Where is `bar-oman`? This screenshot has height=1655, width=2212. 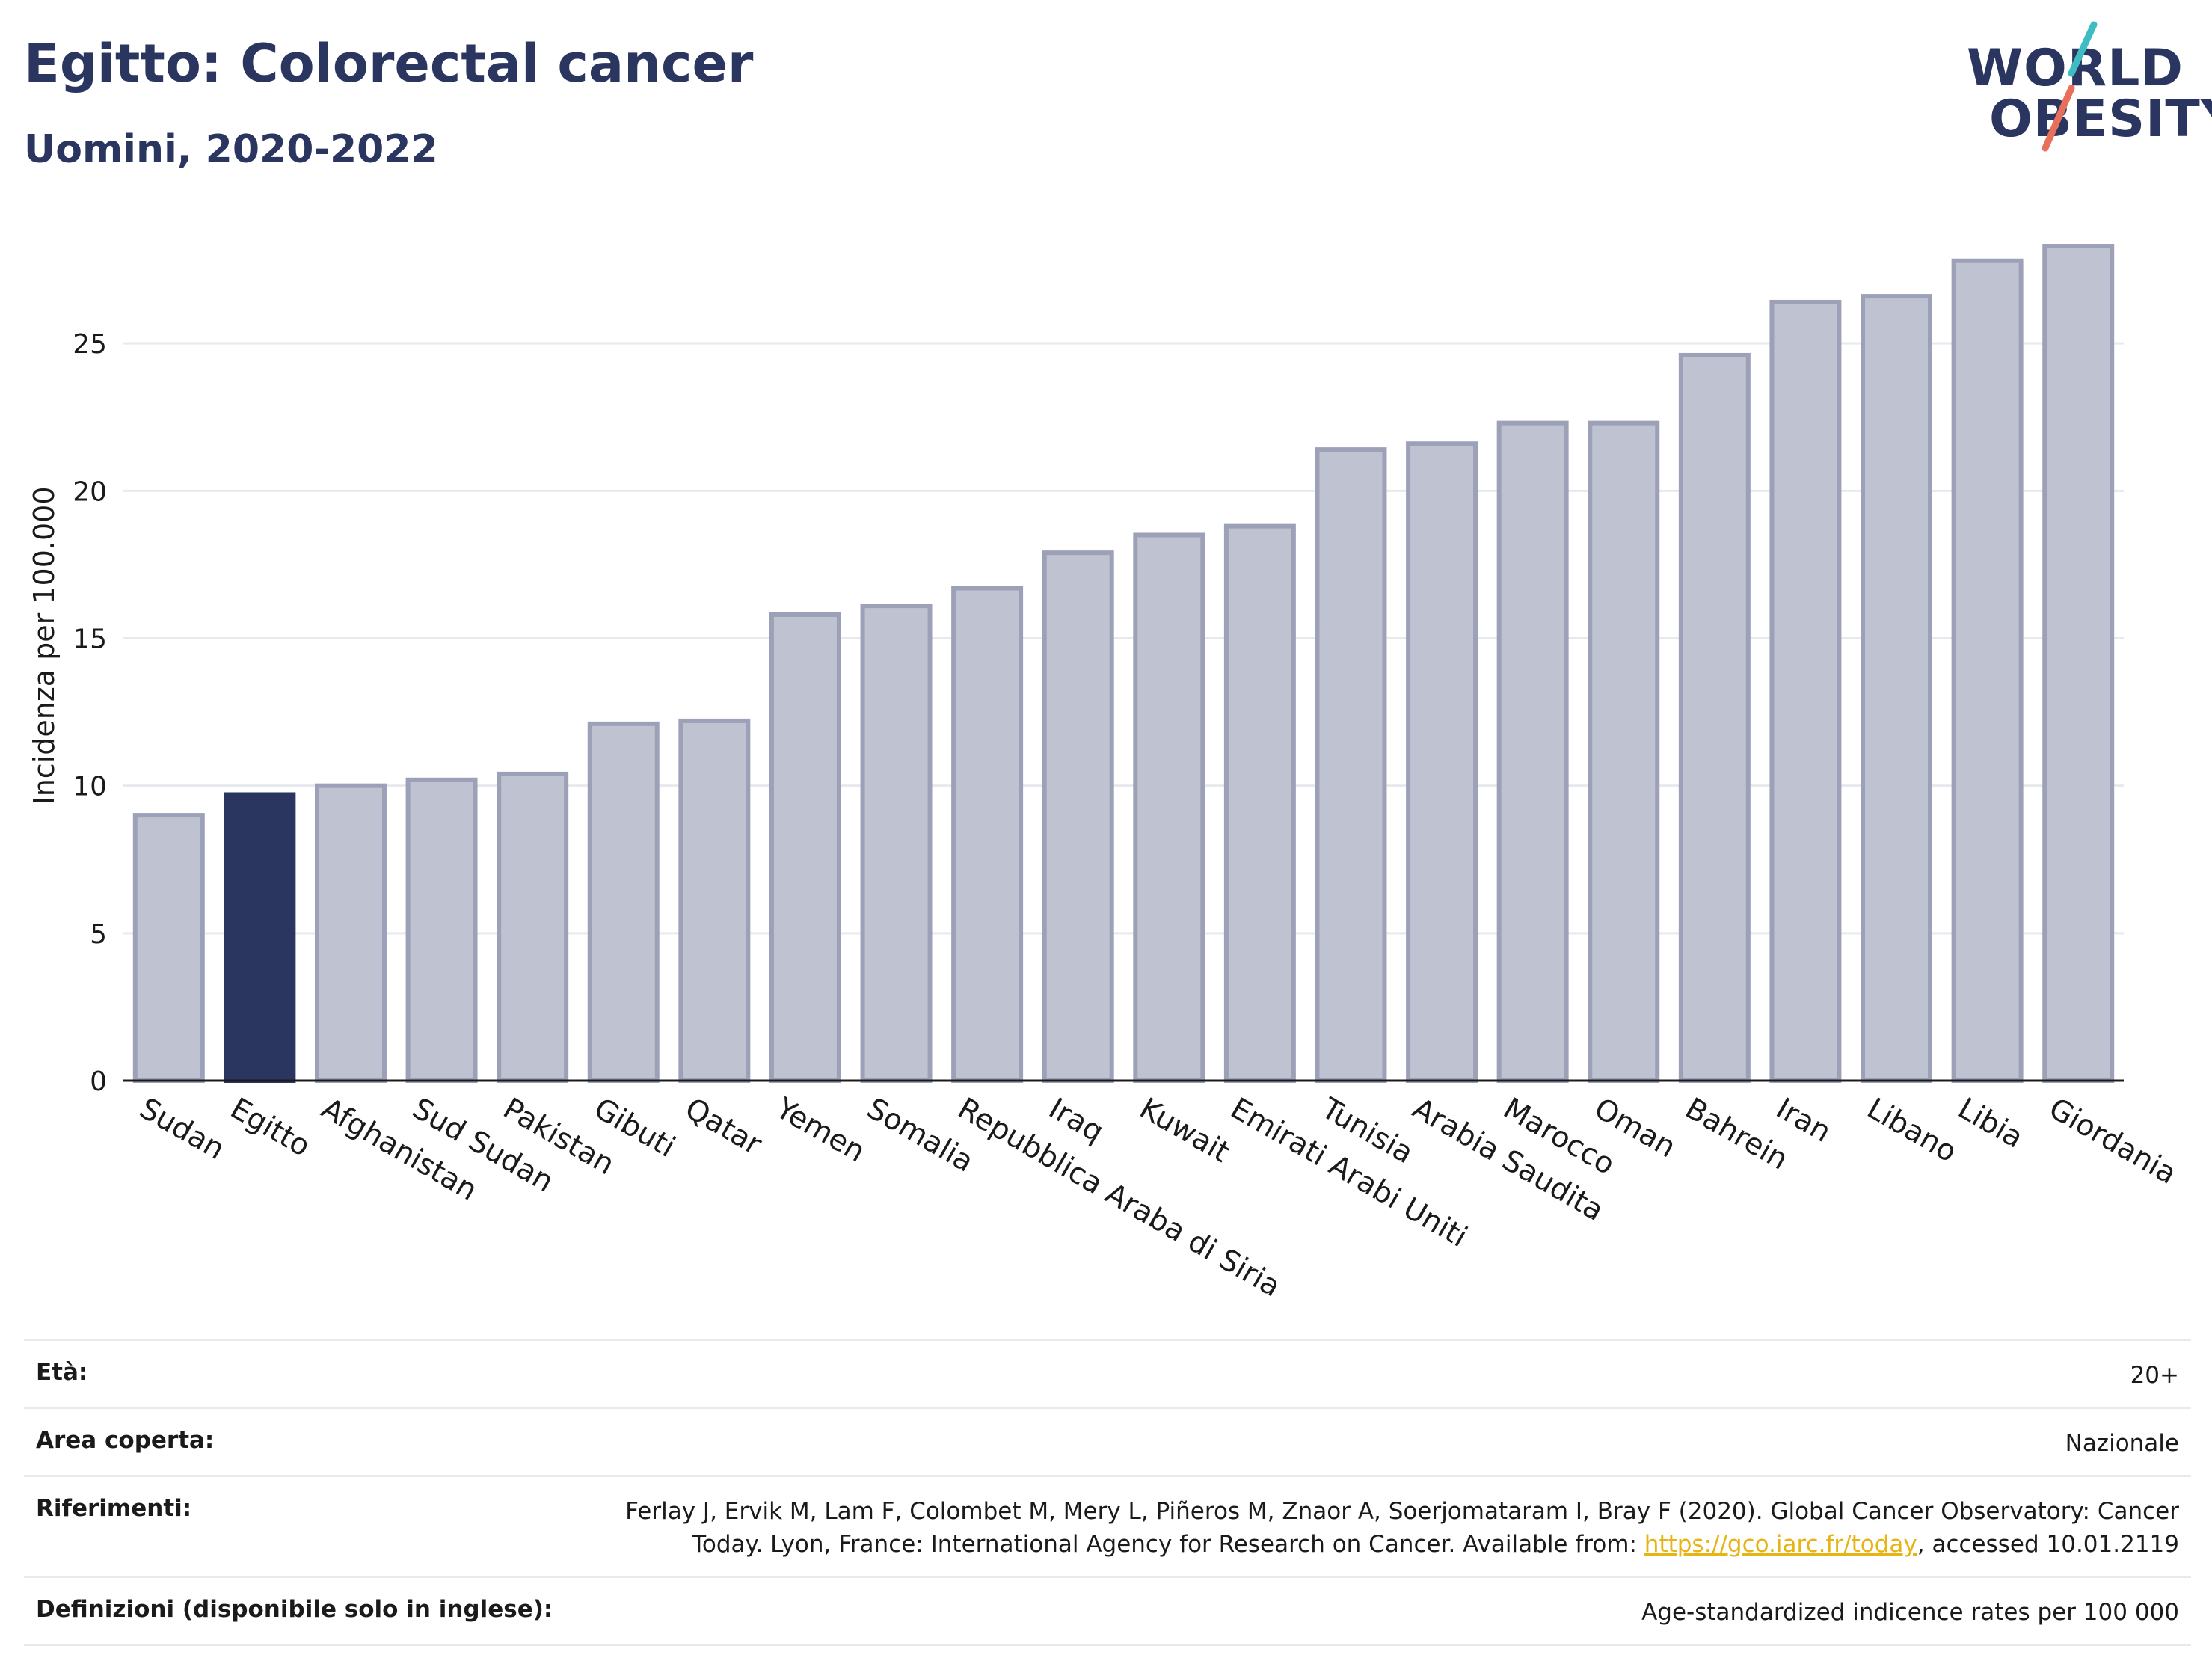
bar-oman is located at coordinates (1624, 751).